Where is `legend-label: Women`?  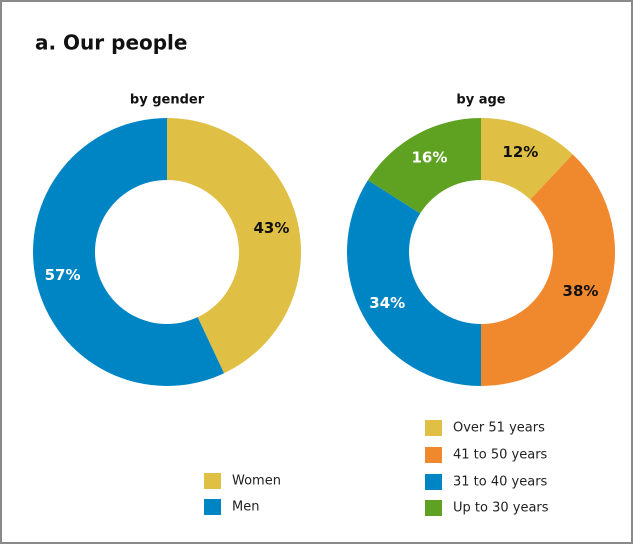
legend-label: Women is located at coordinates (256, 481).